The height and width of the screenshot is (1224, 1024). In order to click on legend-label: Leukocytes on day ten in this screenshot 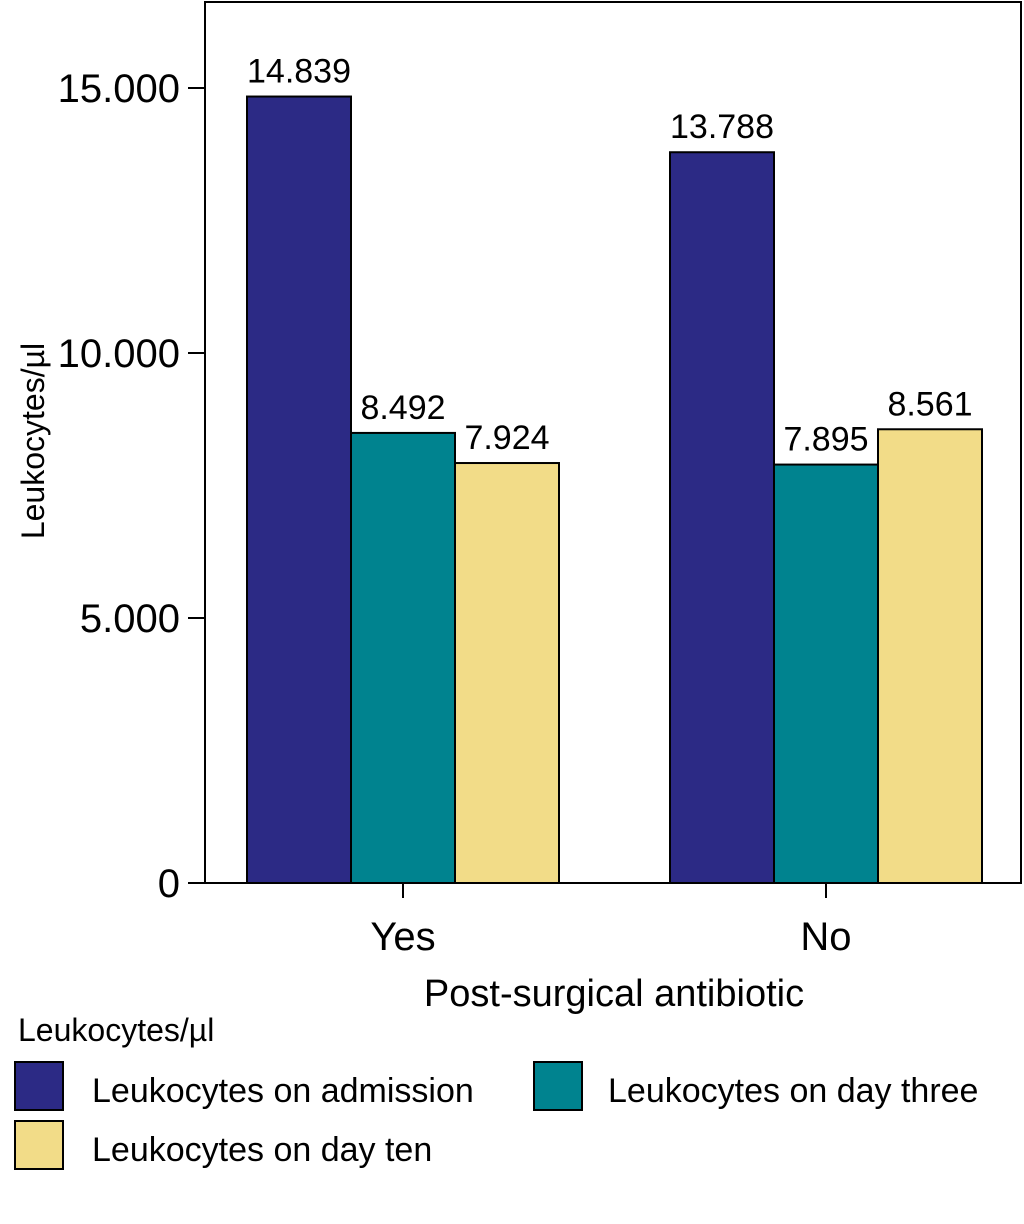, I will do `click(262, 1150)`.